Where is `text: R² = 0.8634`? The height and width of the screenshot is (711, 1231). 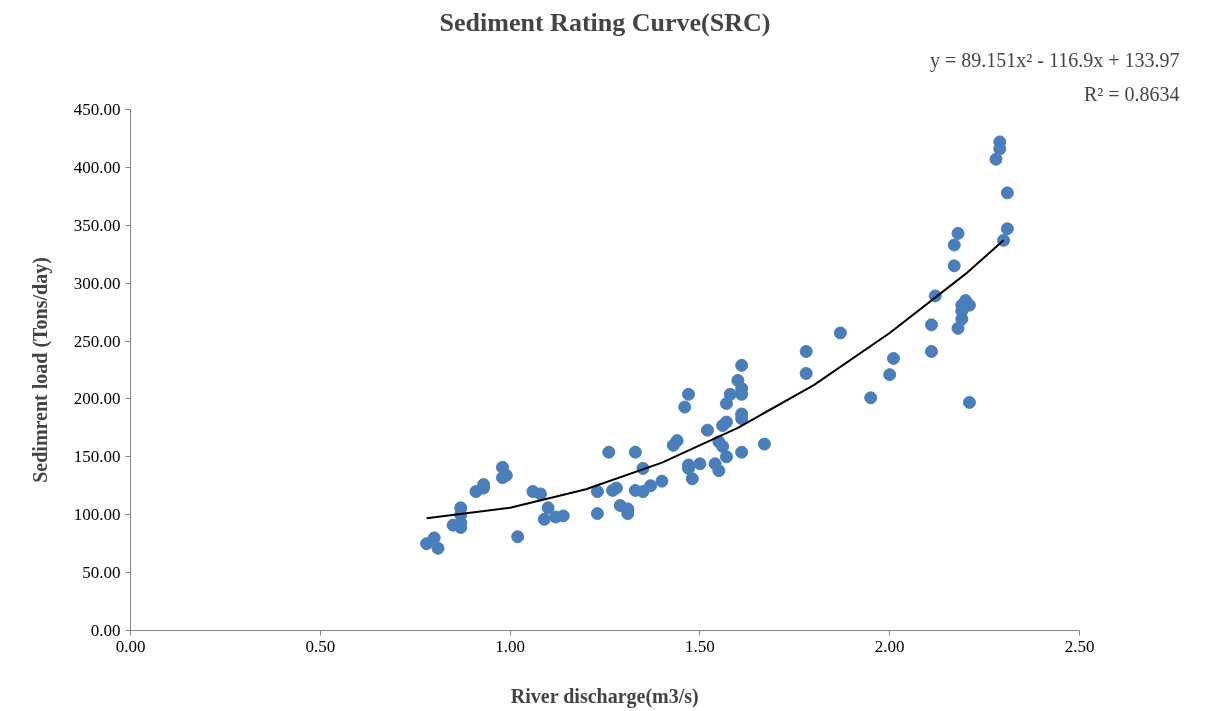
text: R² = 0.8634 is located at coordinates (1131, 93).